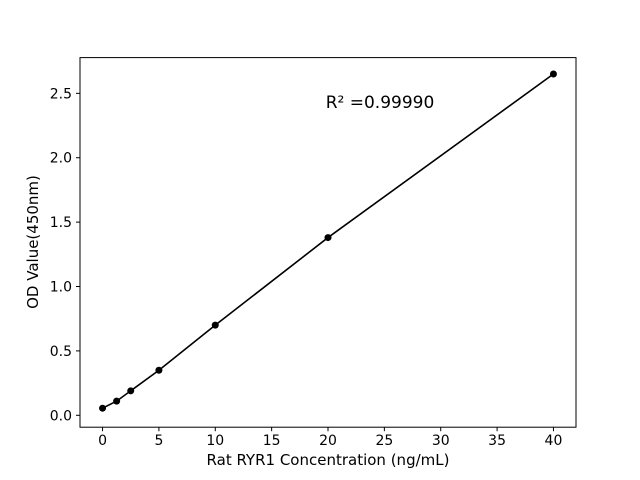 The width and height of the screenshot is (640, 480). What do you see at coordinates (33, 242) in the screenshot?
I see `y-axis-label: OD Value(450nm)` at bounding box center [33, 242].